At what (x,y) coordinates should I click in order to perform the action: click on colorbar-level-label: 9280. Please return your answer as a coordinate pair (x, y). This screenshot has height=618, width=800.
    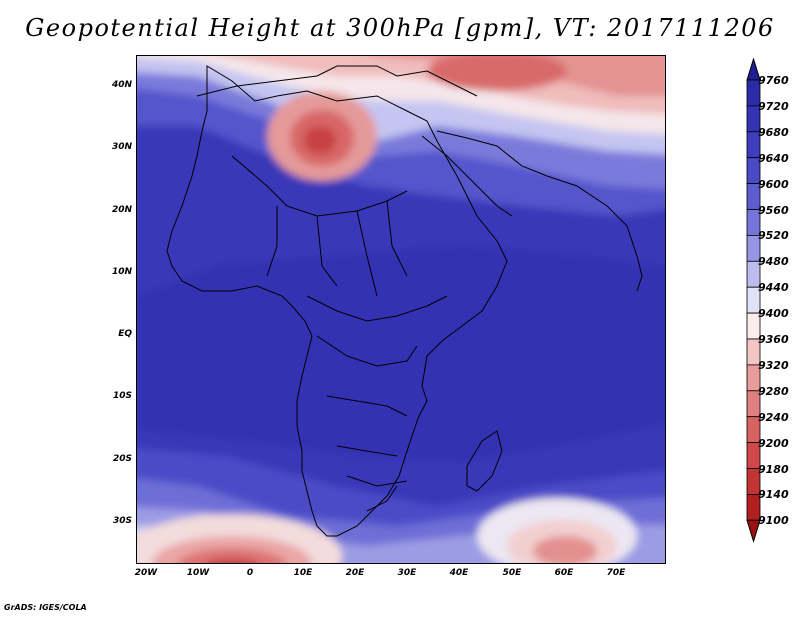
    Looking at the image, I should click on (773, 391).